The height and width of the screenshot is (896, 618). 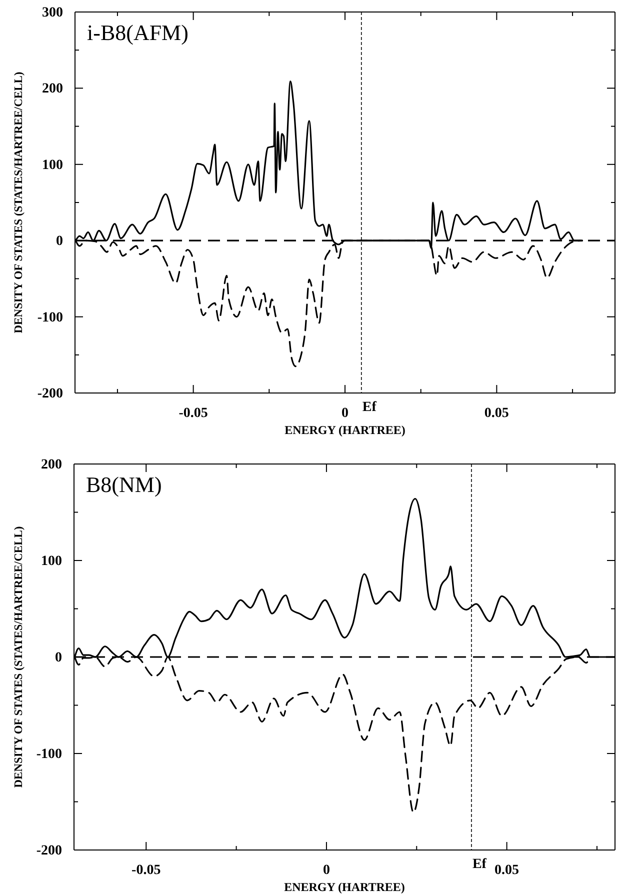 I want to click on y-tick-label: 300, so click(x=52, y=12).